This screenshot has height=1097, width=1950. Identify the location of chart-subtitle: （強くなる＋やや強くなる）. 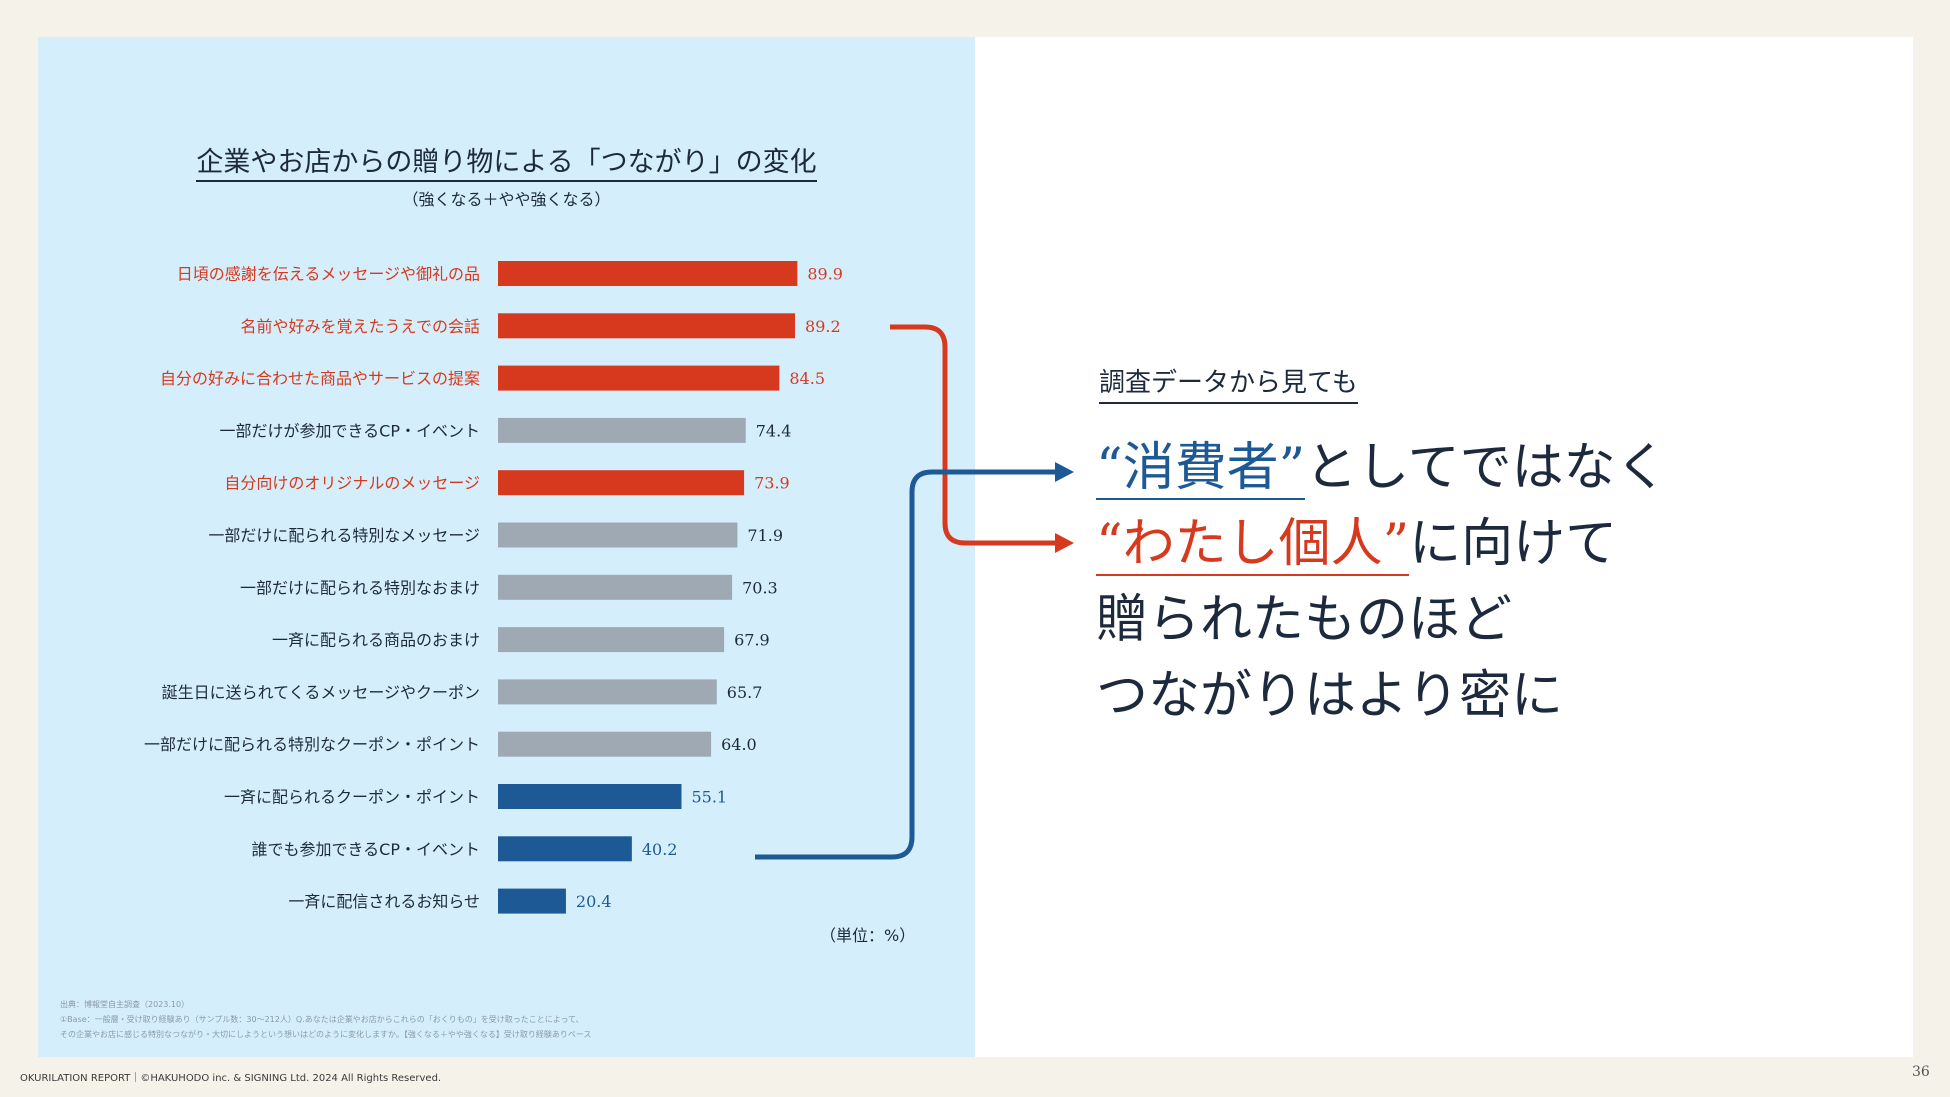
(506, 199).